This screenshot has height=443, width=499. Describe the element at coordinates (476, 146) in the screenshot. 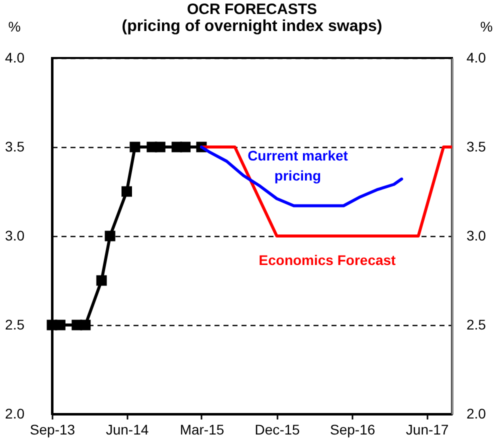

I see `y2-tick-label: 3.5` at that location.